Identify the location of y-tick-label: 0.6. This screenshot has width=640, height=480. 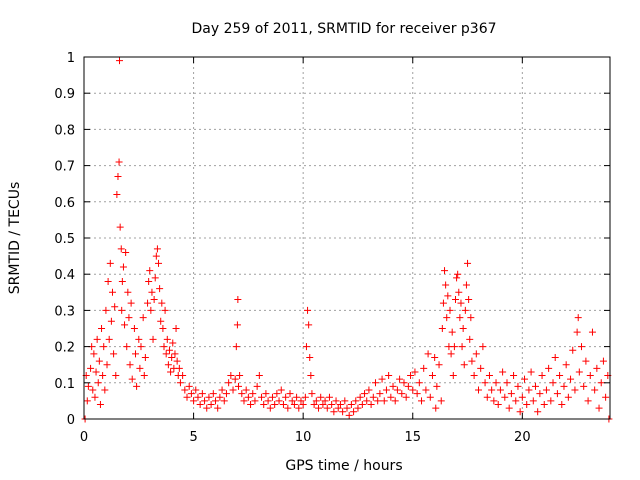
(64, 203).